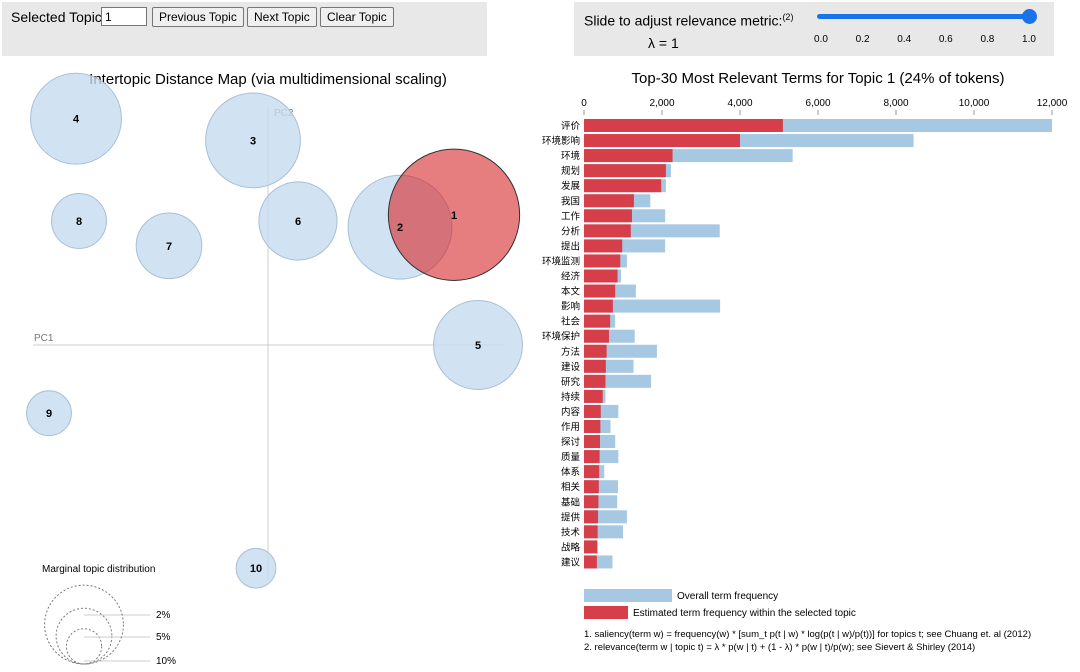 This screenshot has width=1080, height=672. I want to click on selected-topic-input, so click(124, 16).